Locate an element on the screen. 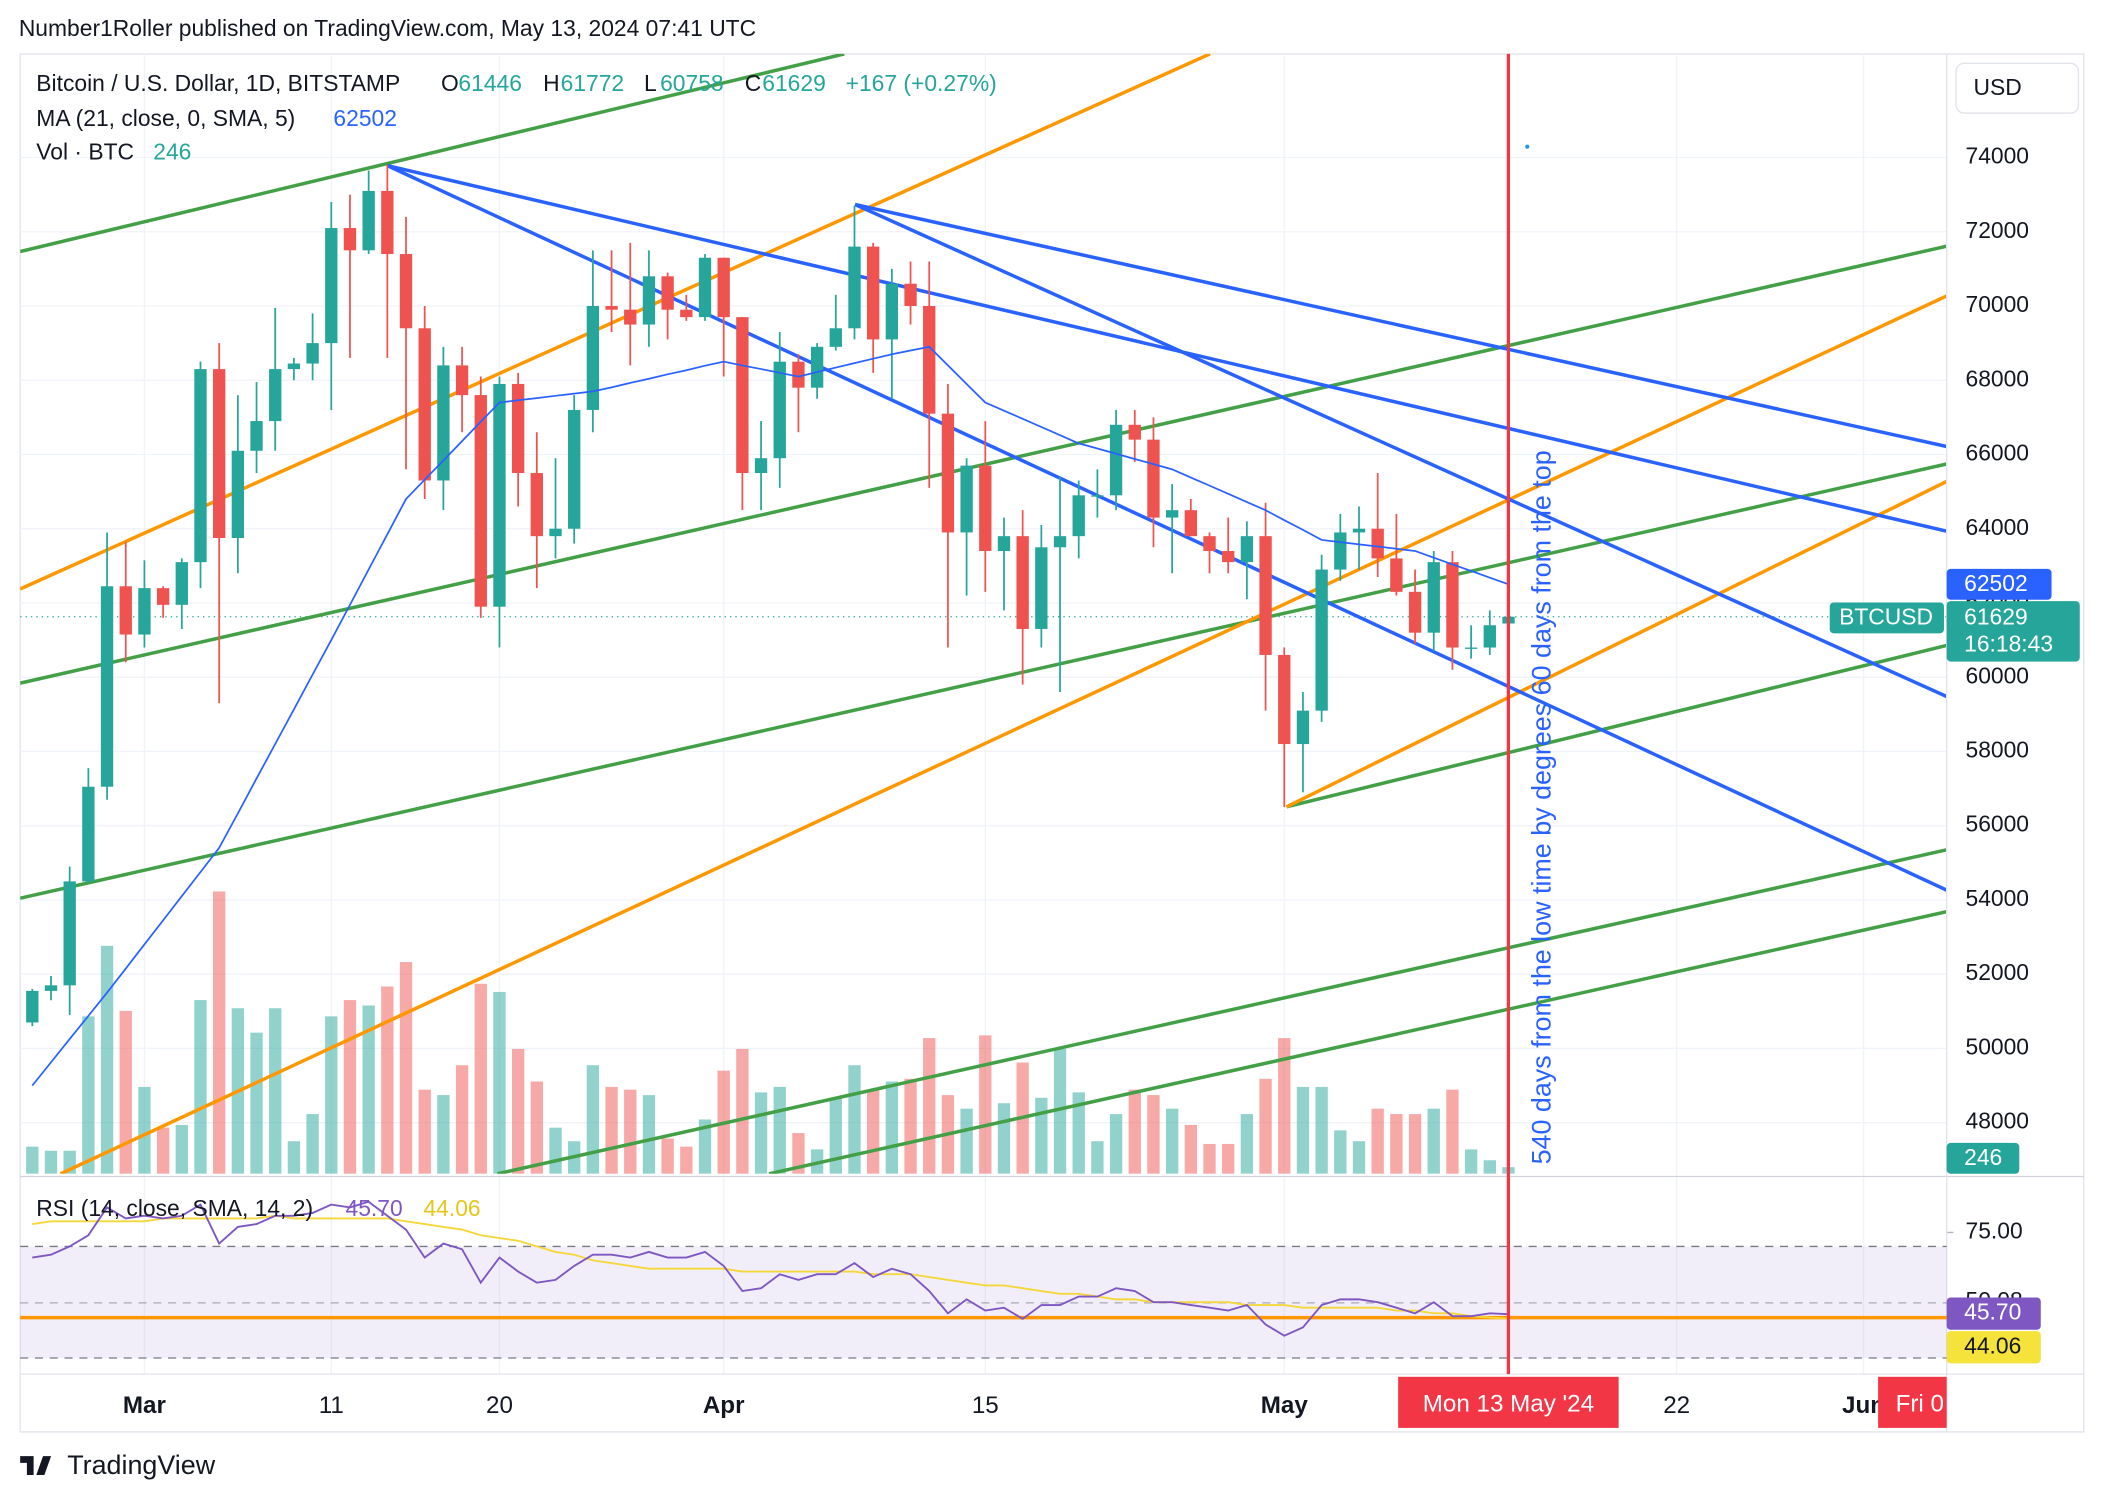 The image size is (2108, 1502). volume-box is located at coordinates (1983, 1158).